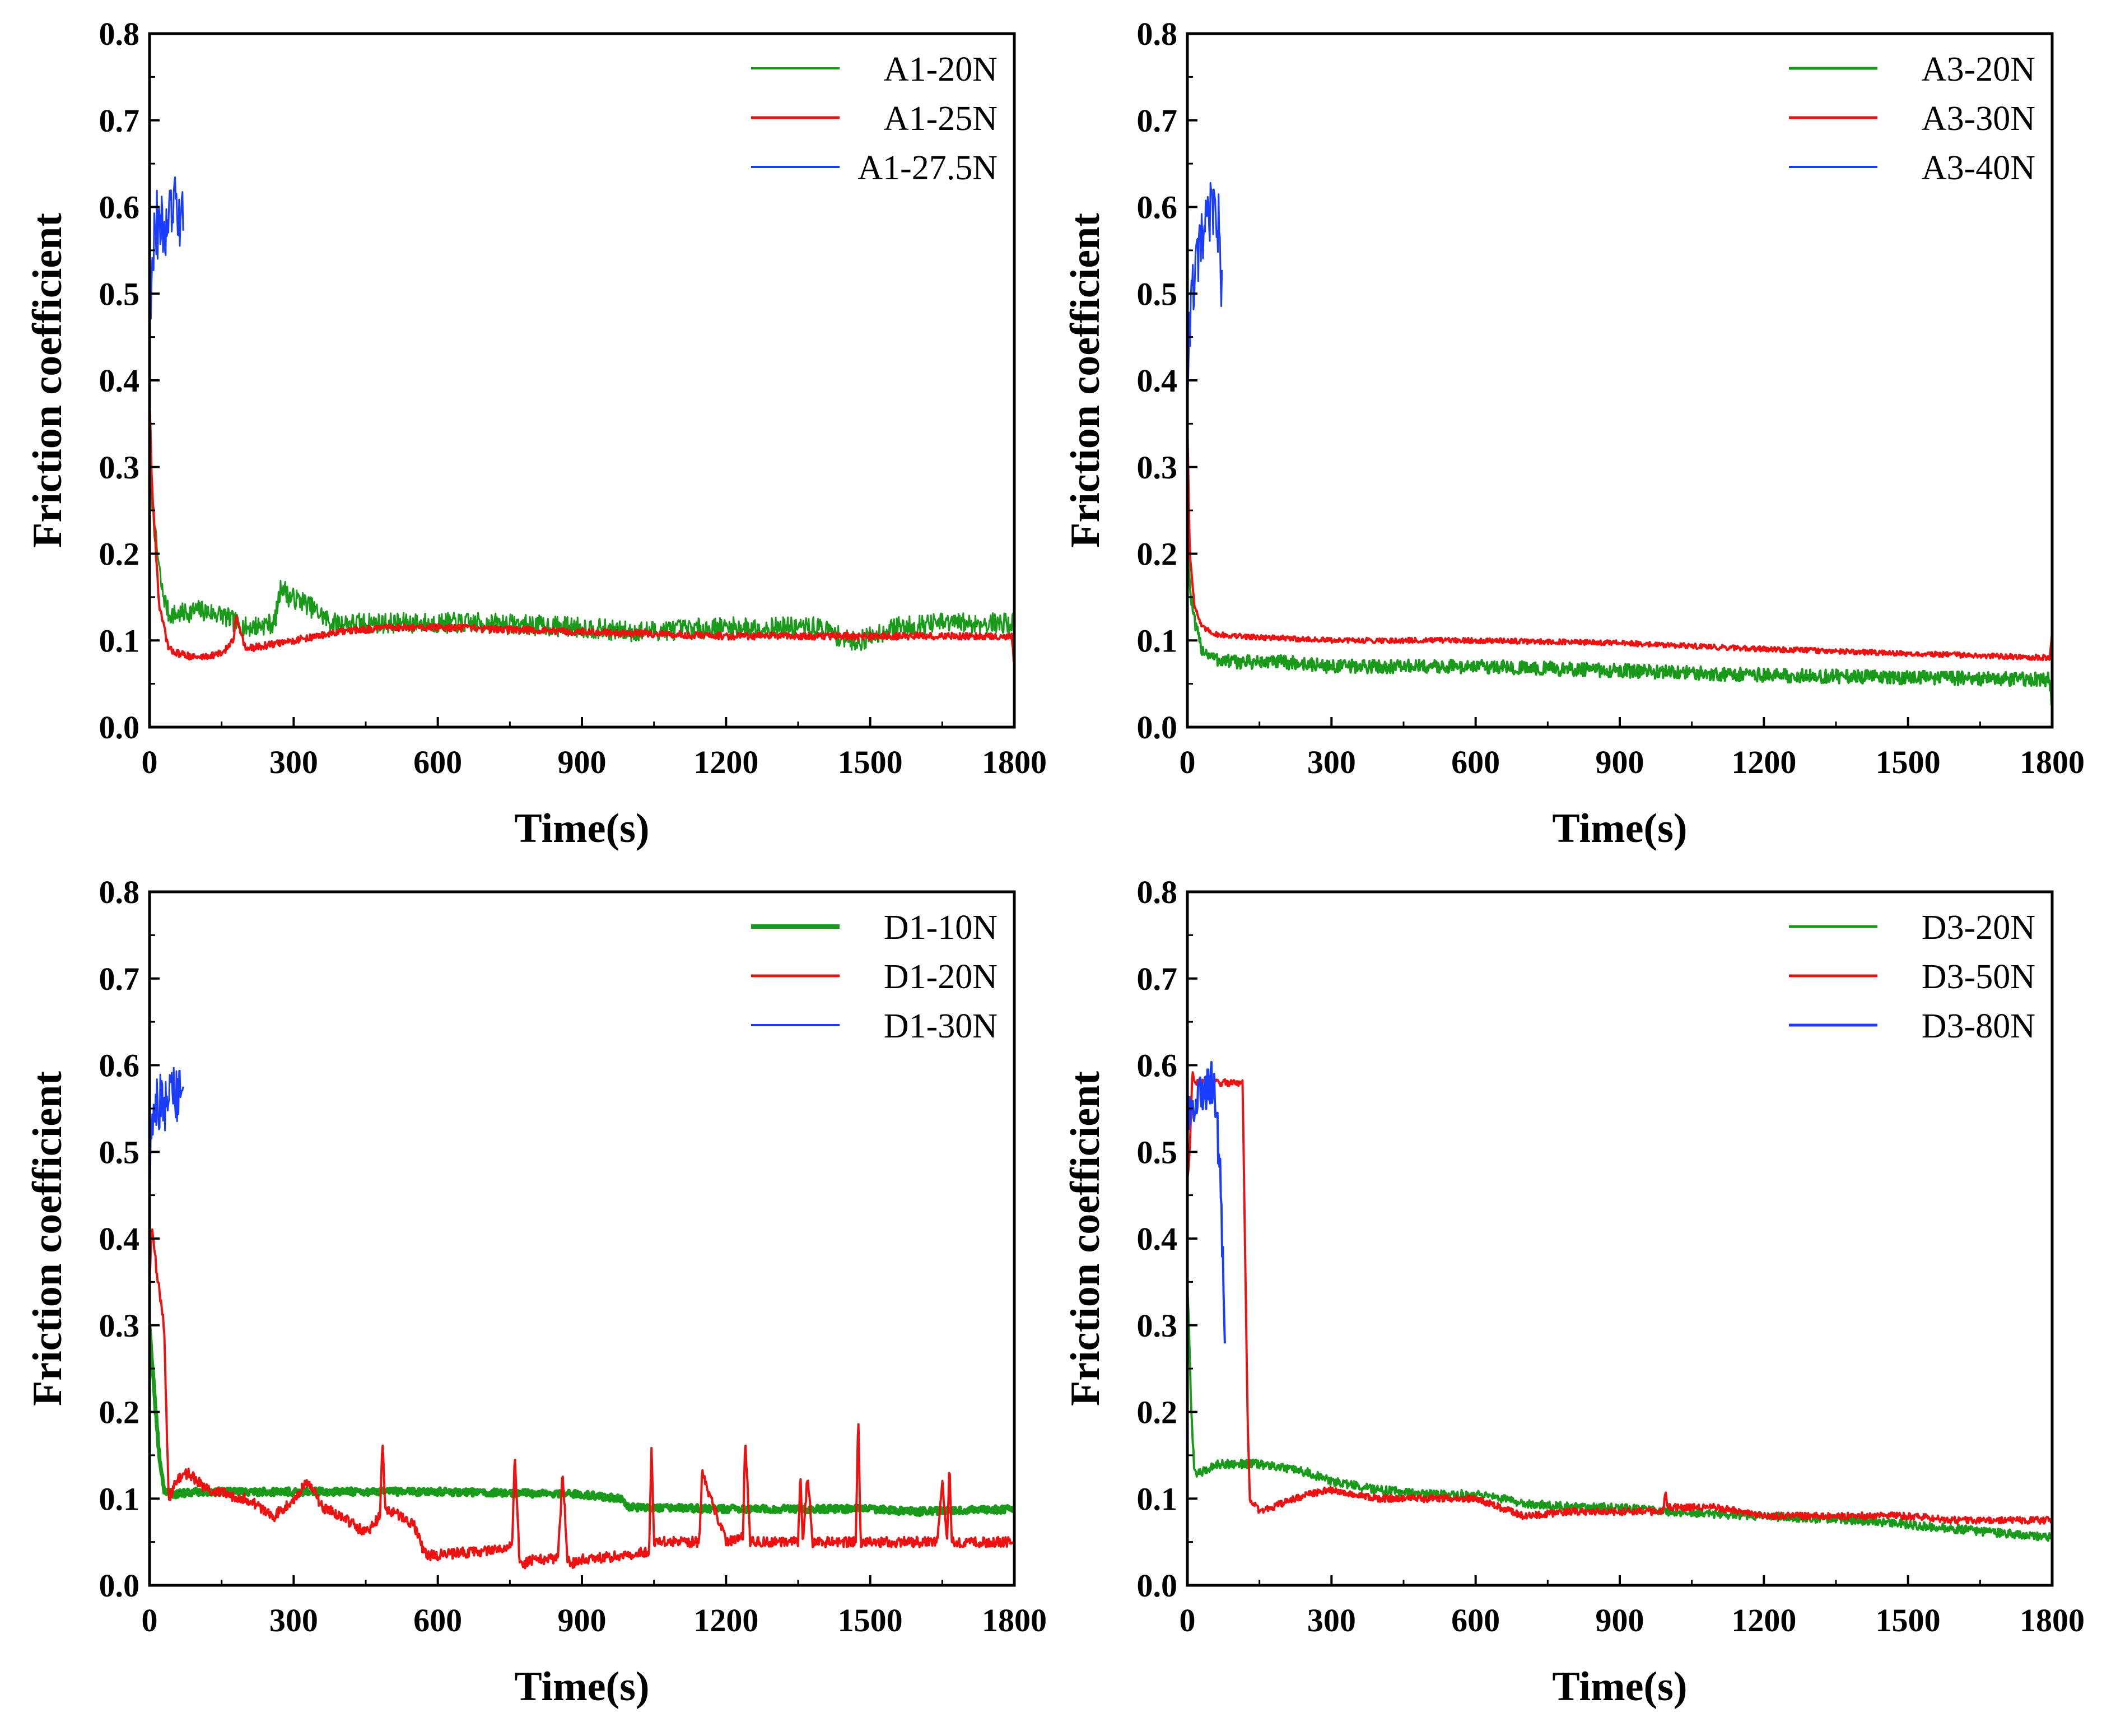 The width and height of the screenshot is (2102, 1736). I want to click on series-line-d1-10n, so click(582, 1422).